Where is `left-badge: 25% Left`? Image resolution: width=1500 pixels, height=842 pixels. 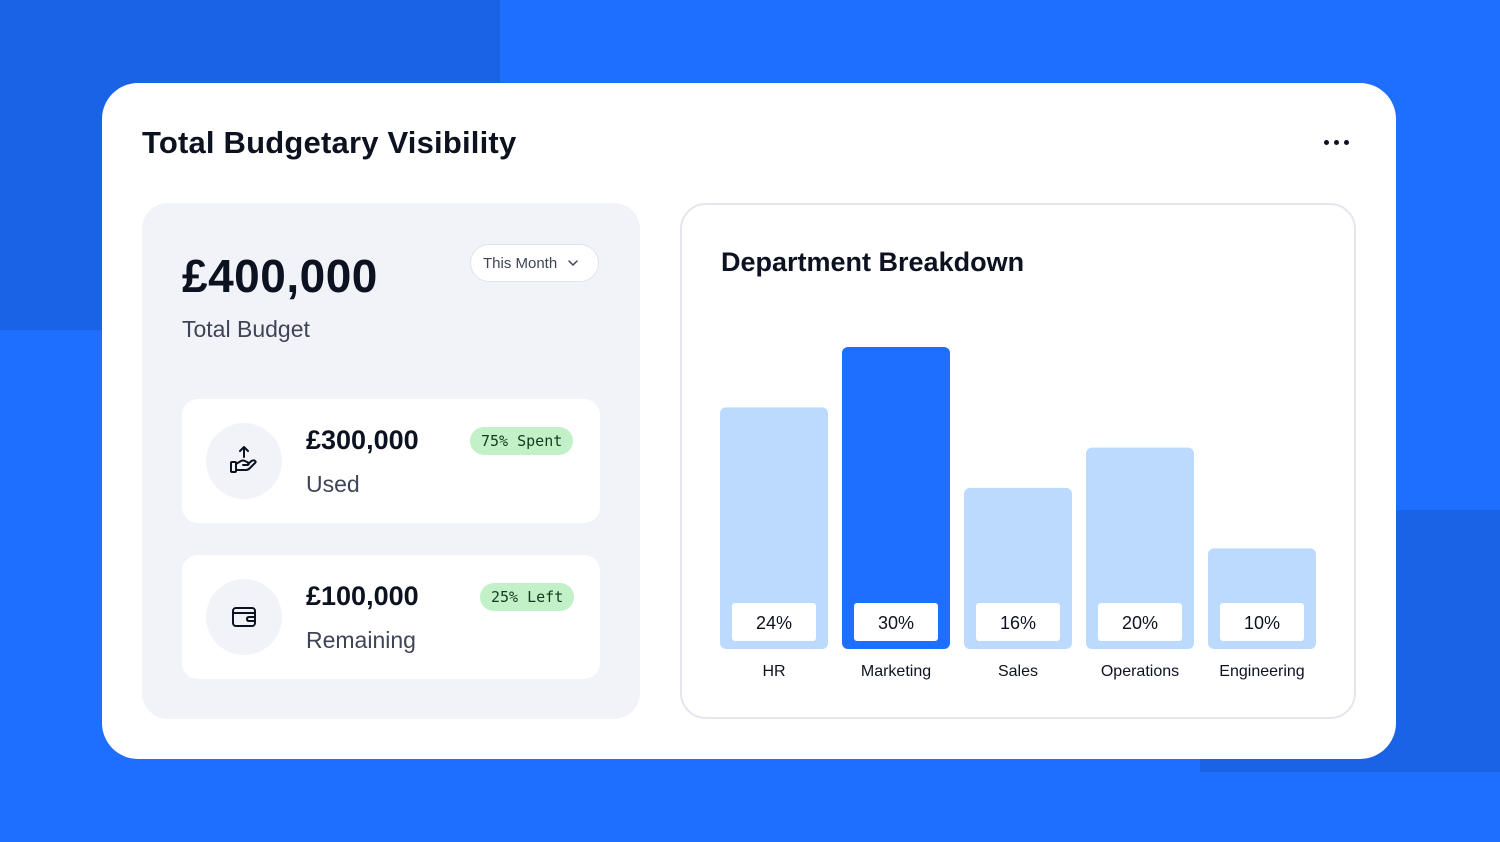
left-badge: 25% Left is located at coordinates (527, 597).